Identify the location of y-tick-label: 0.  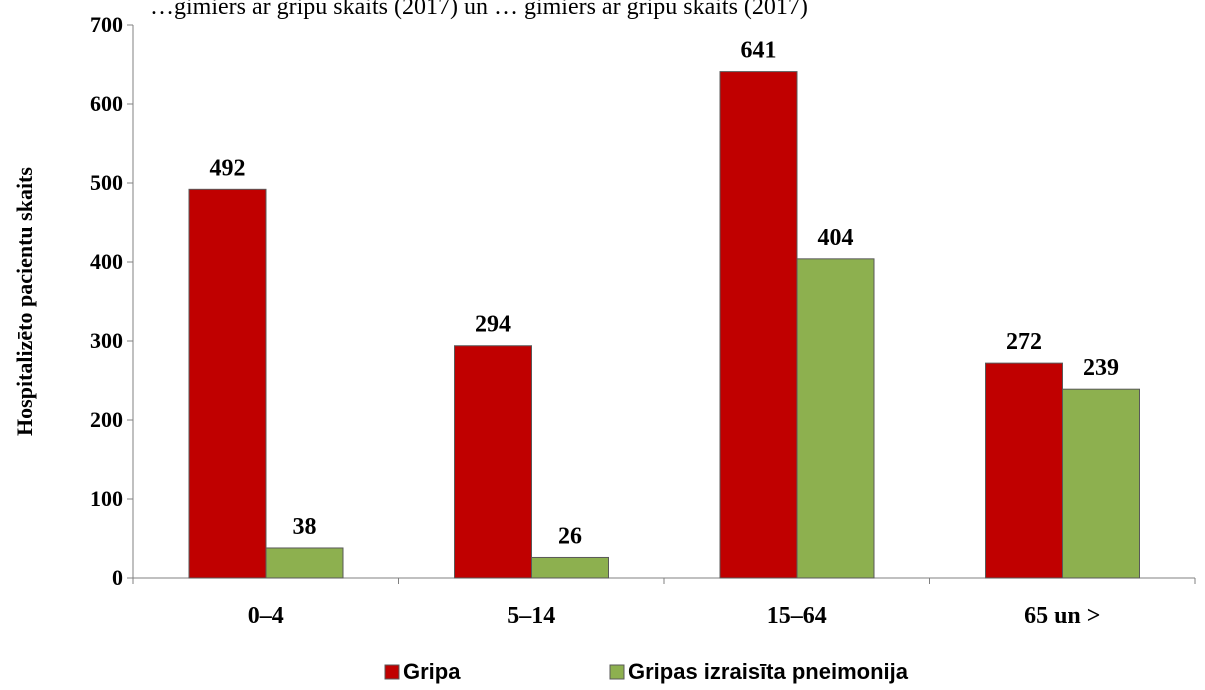
(117, 577).